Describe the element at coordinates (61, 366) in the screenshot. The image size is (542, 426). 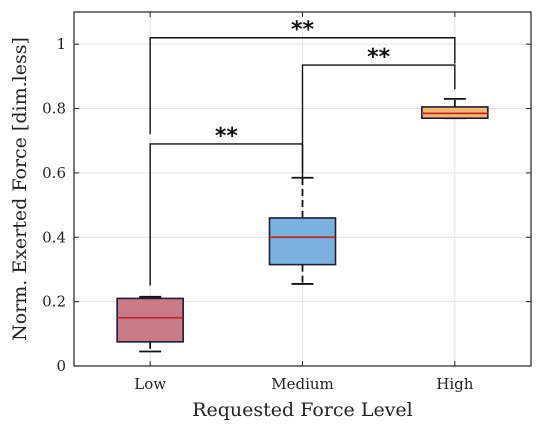
I see `y-tick-label: 0` at that location.